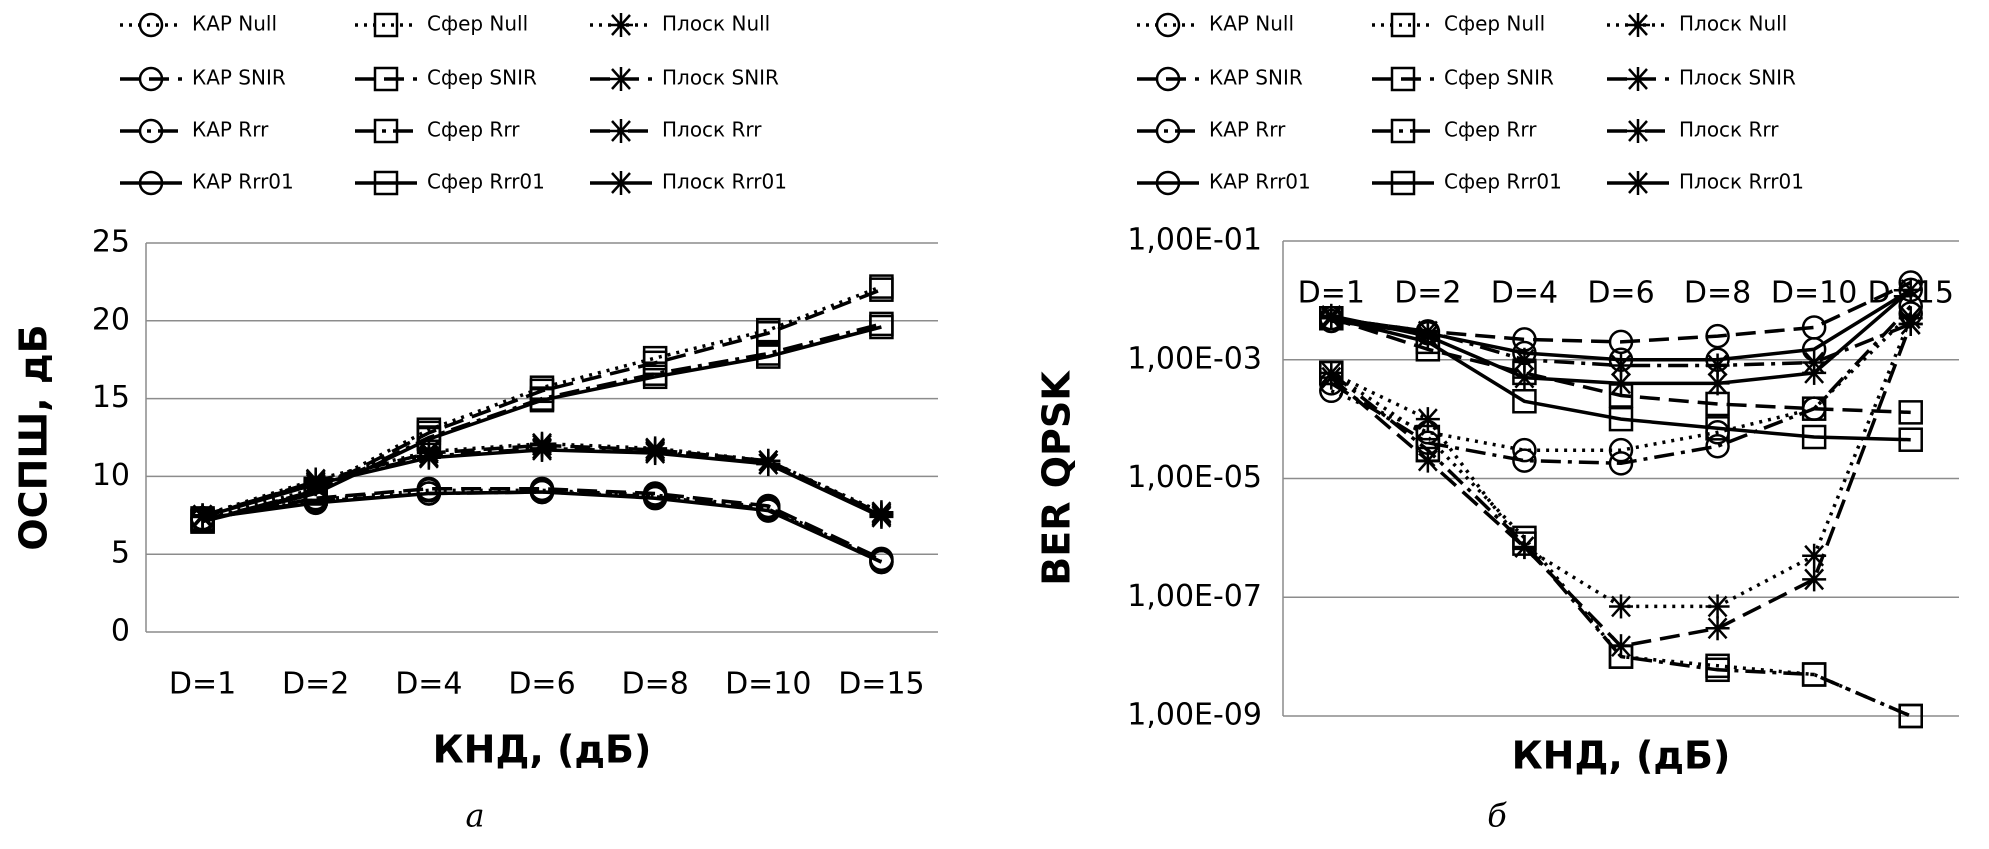  What do you see at coordinates (34, 437) in the screenshot?
I see `y-axis-title: ОСПШ, дБ` at bounding box center [34, 437].